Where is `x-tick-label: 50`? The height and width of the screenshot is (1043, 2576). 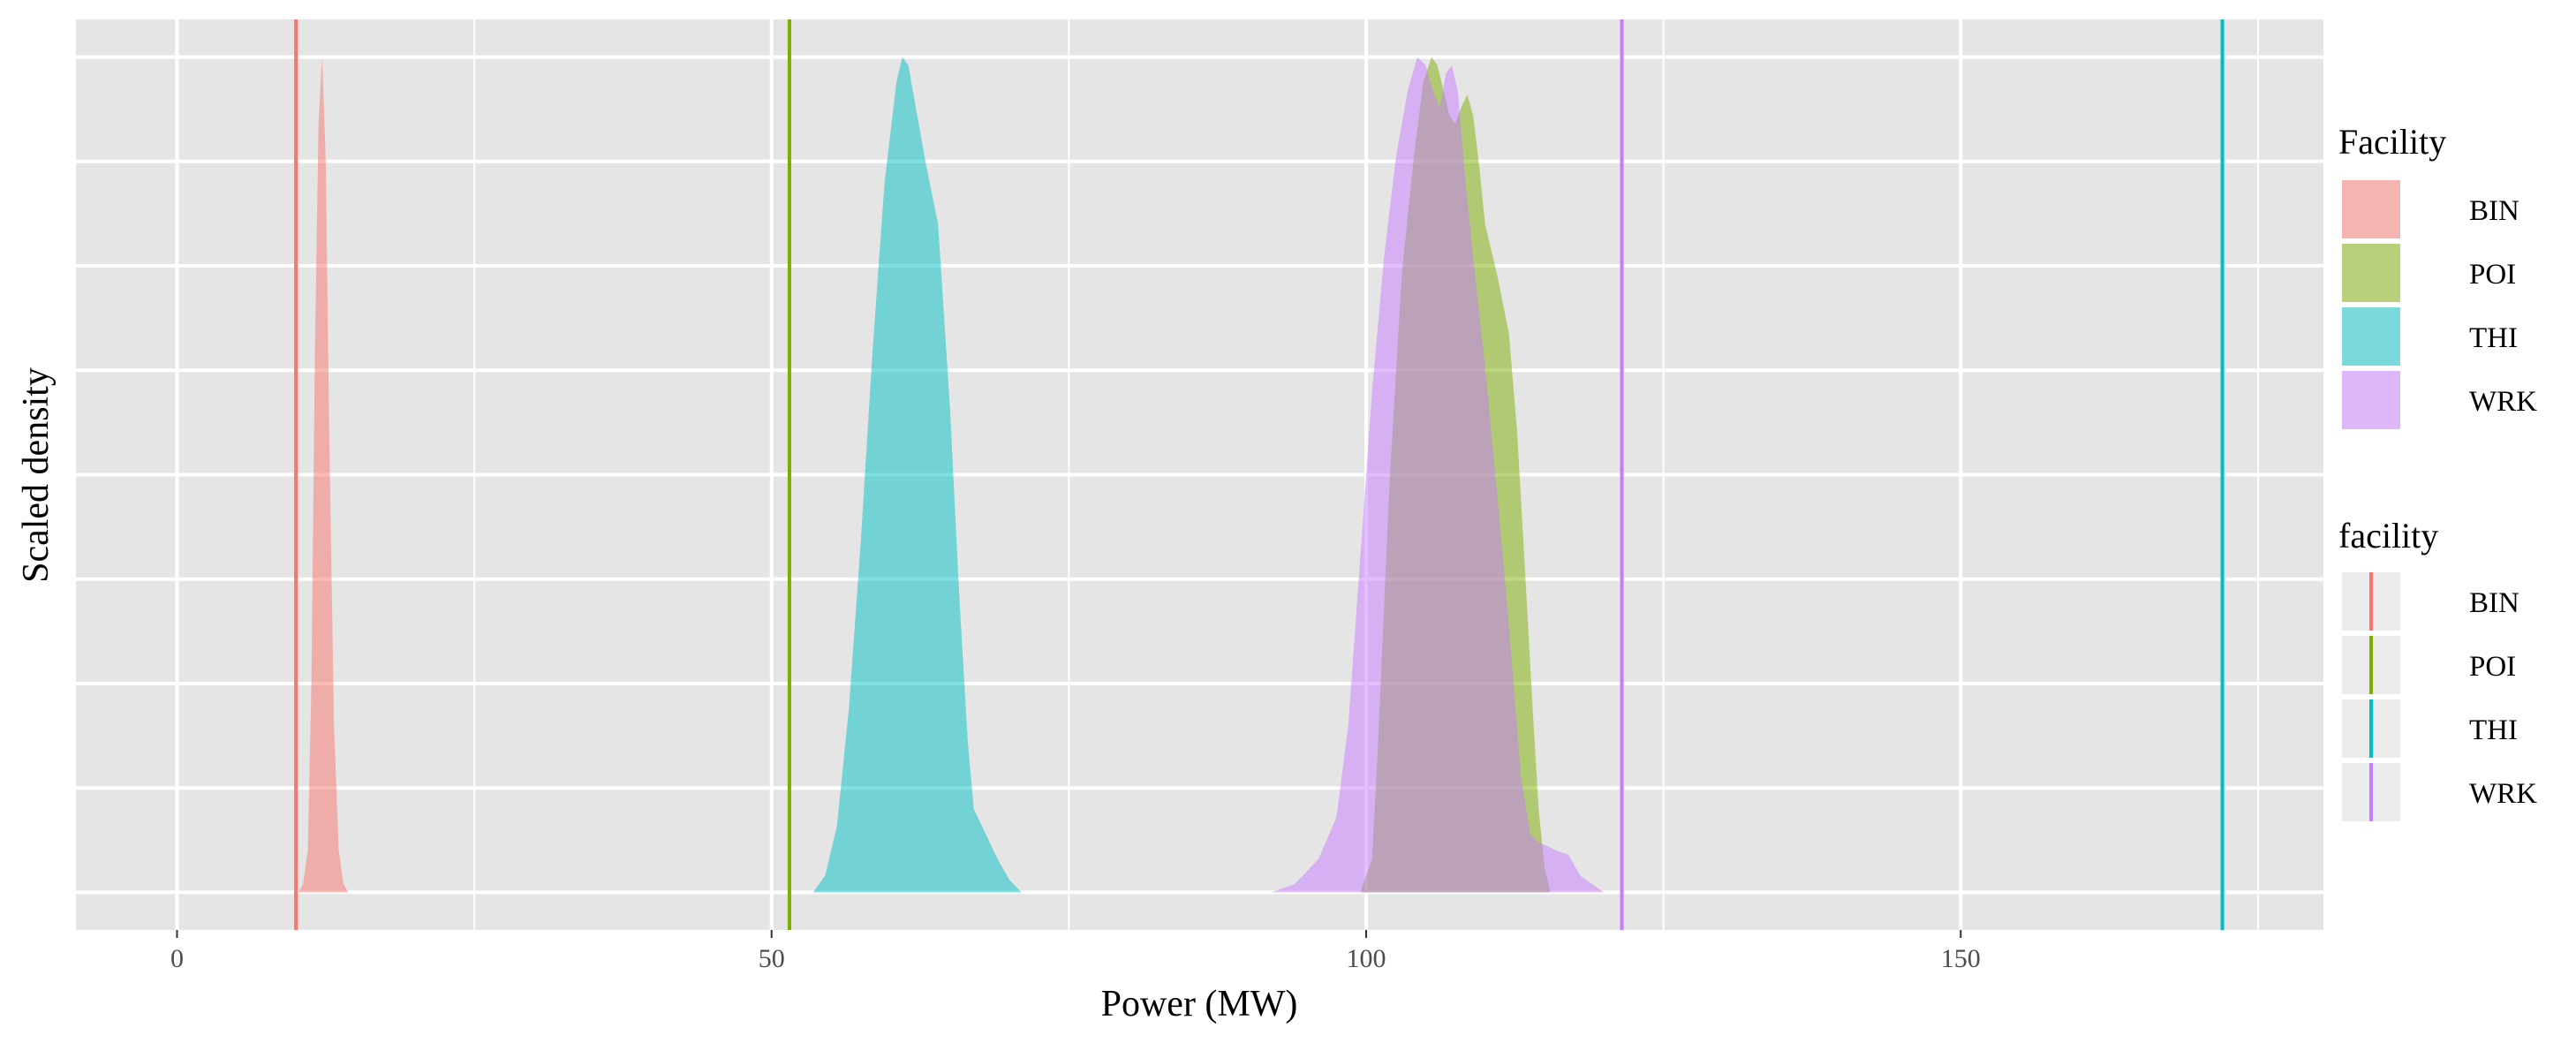
x-tick-label: 50 is located at coordinates (772, 958).